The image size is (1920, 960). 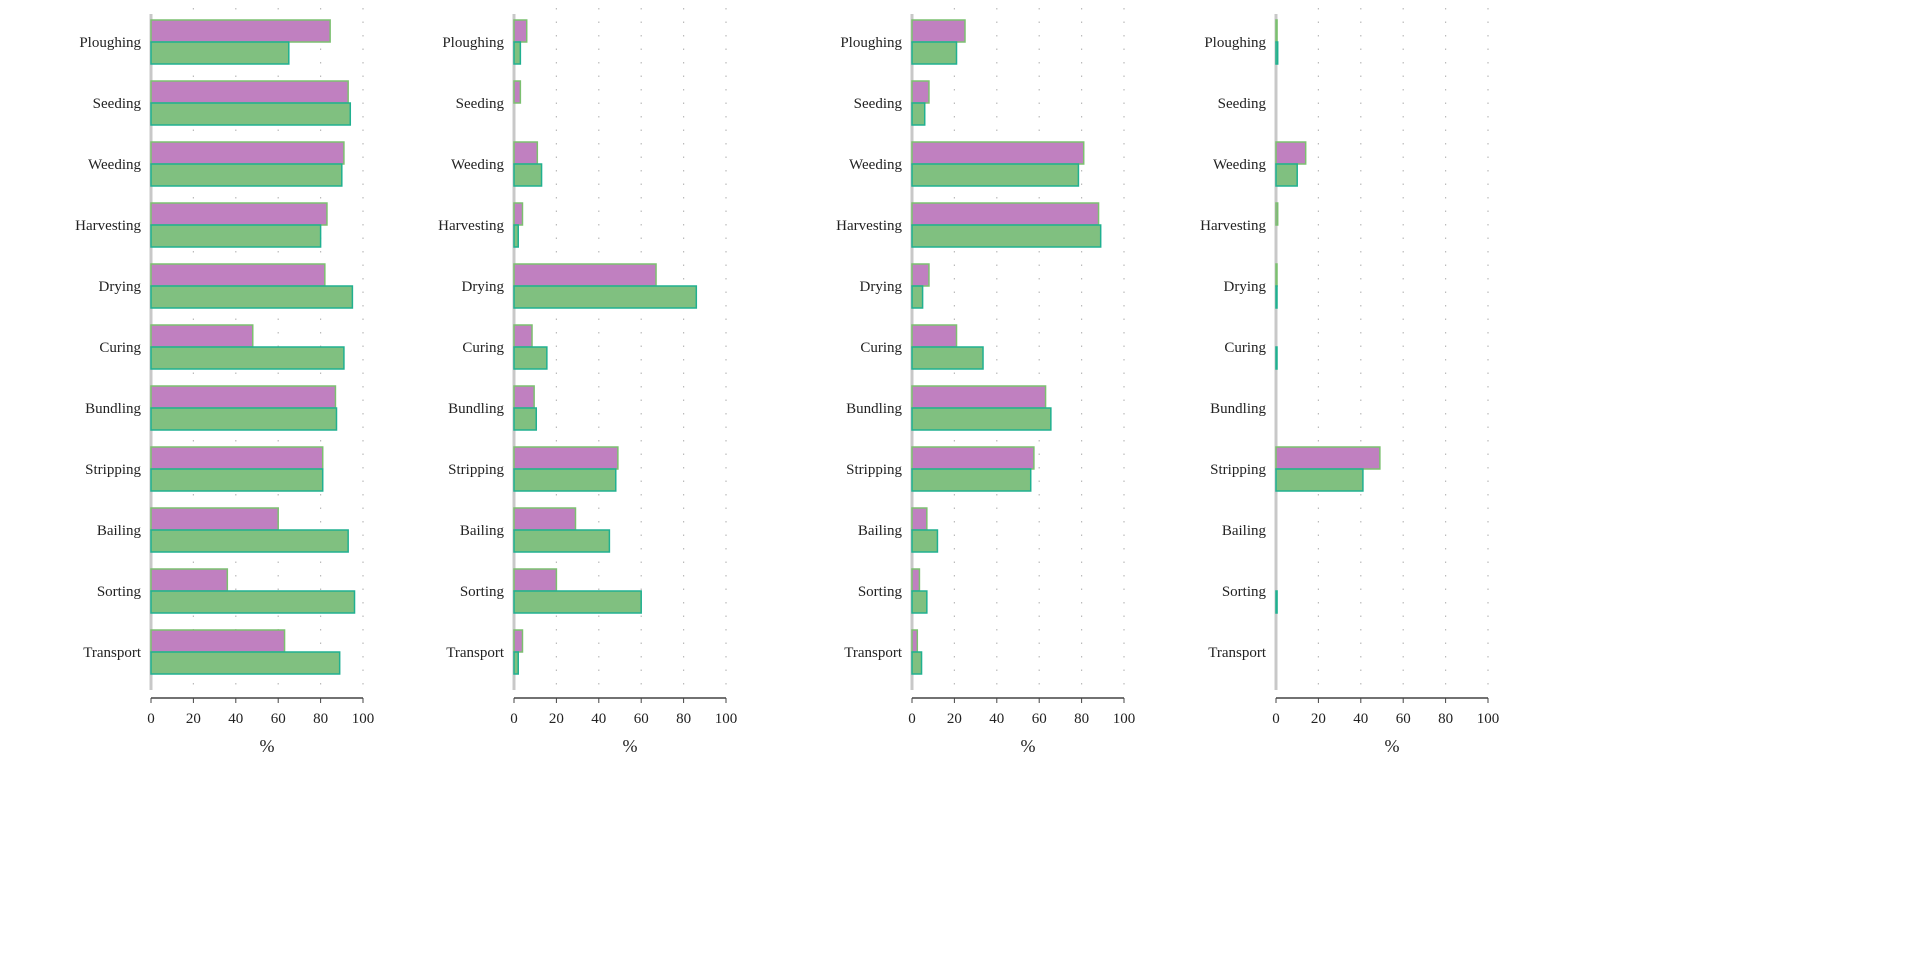 I want to click on category-label: Drying, so click(x=881, y=287).